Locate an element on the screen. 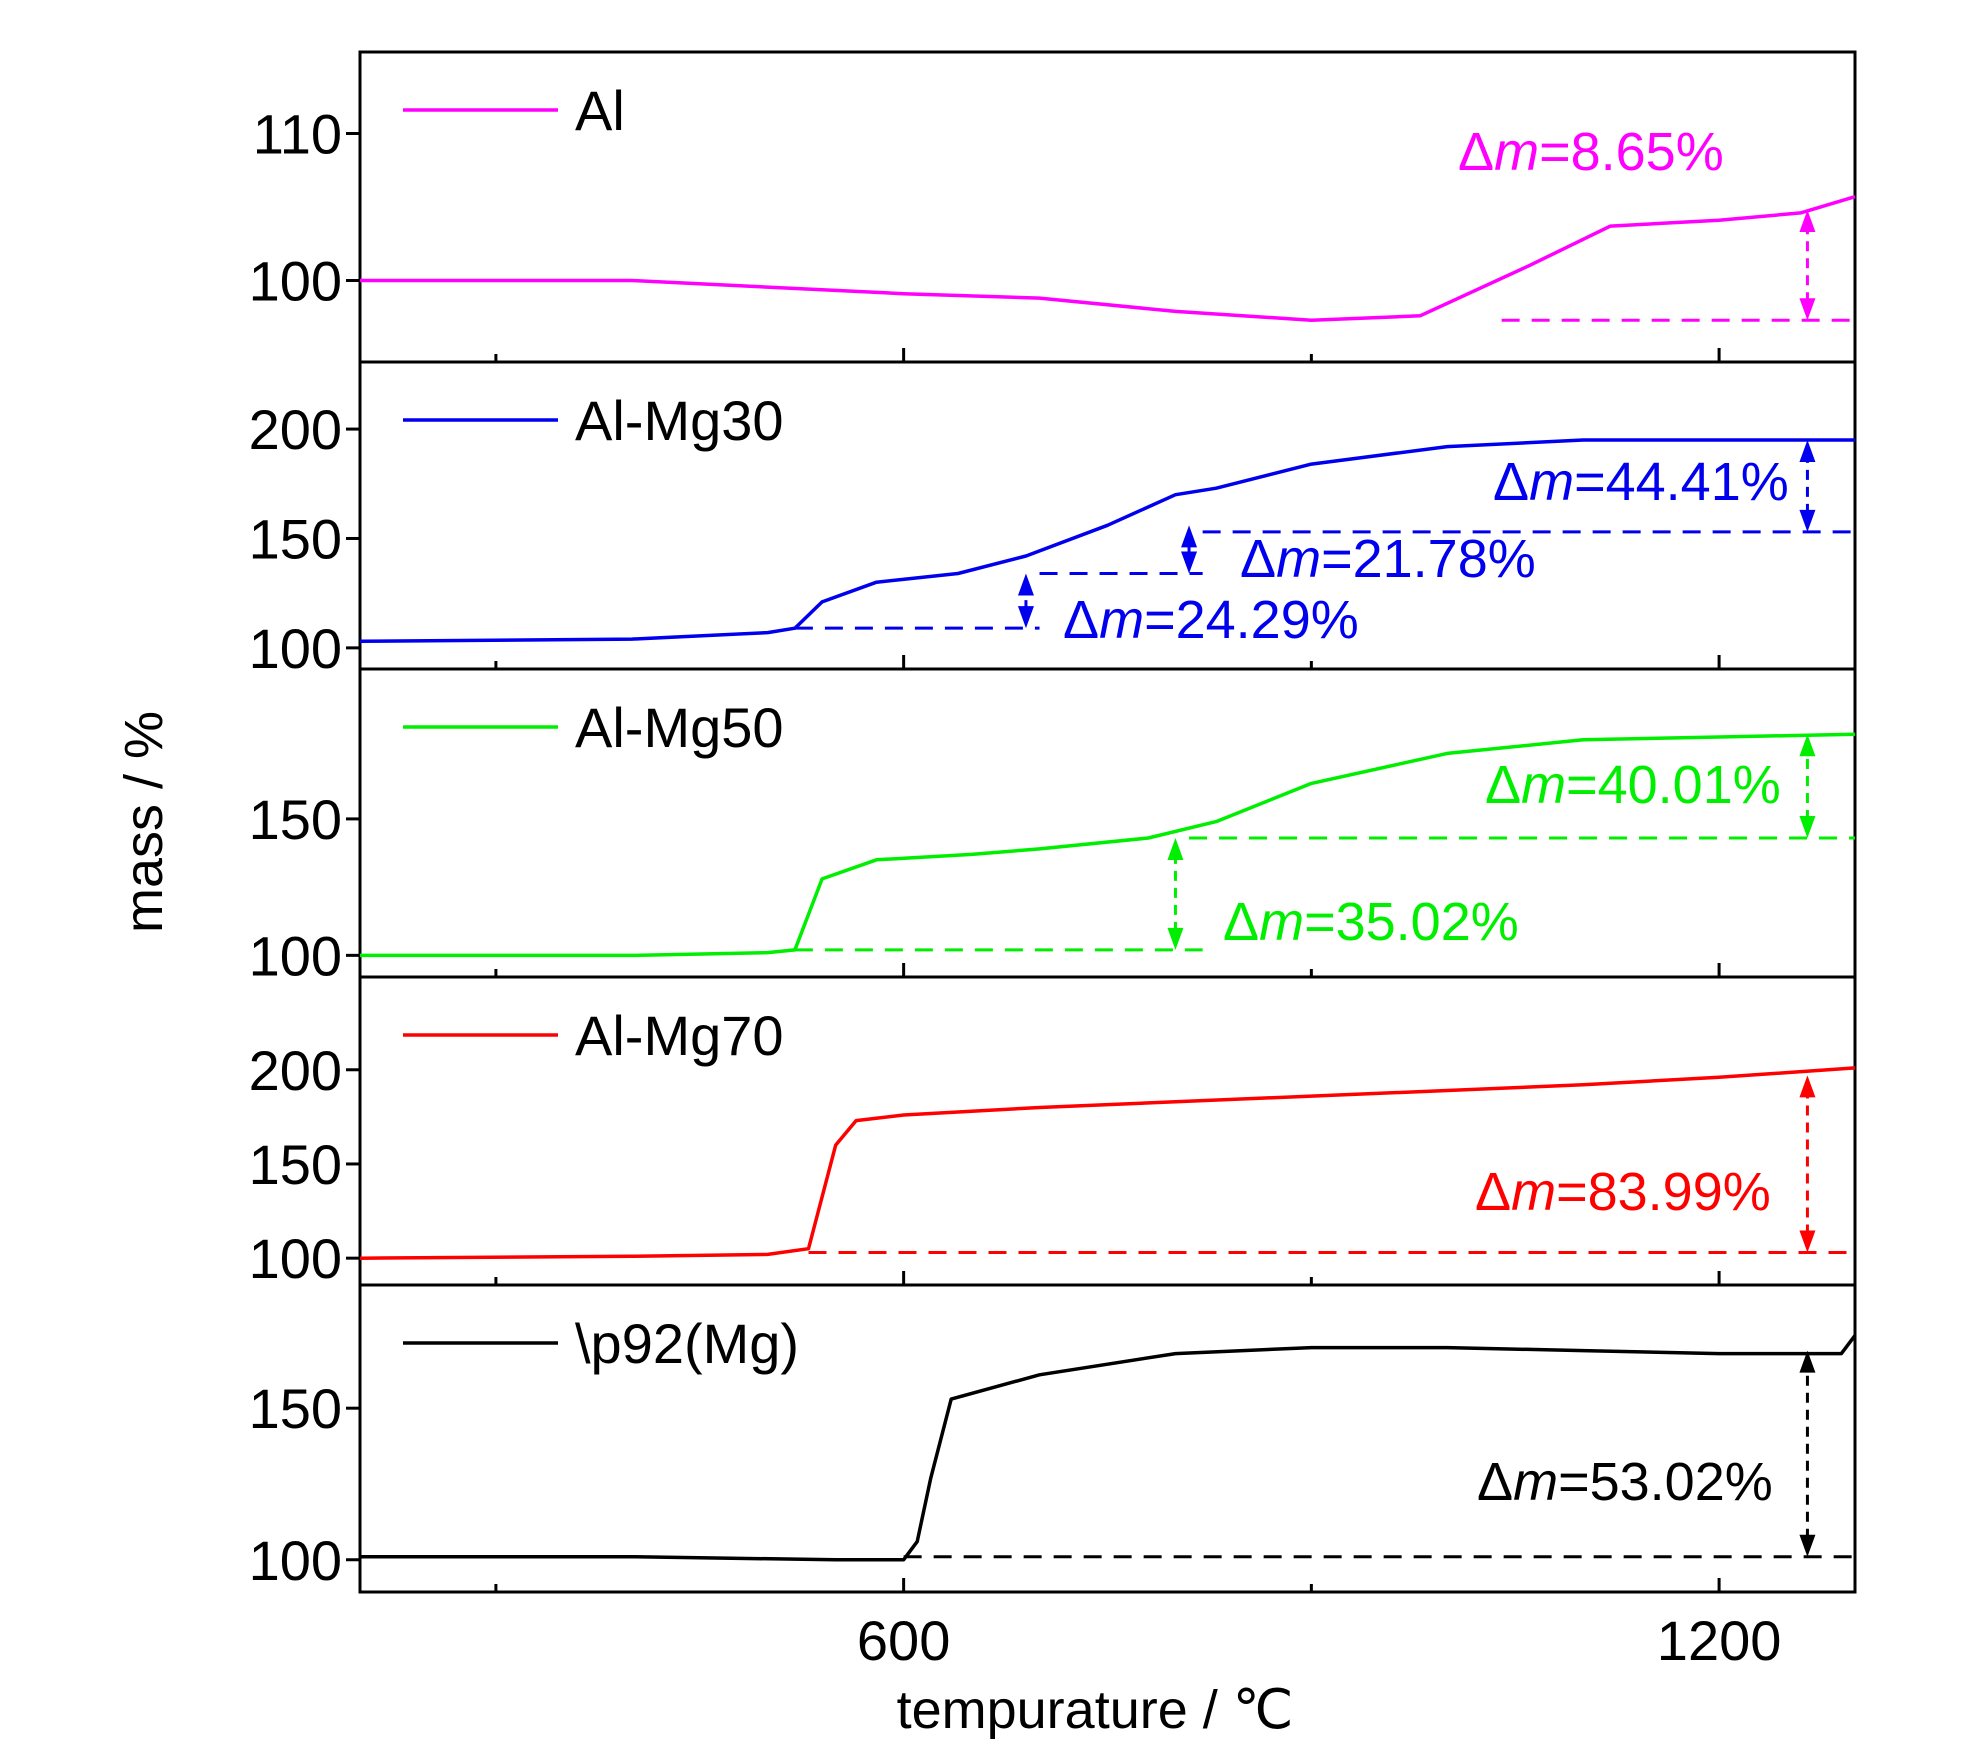  delta-value: =44.41% is located at coordinates (1681, 482).